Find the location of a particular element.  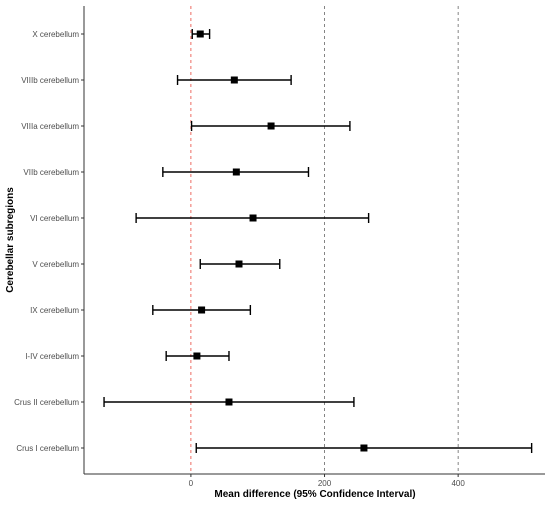

point-estimate-crus-ii-cerebellum is located at coordinates (229, 402).